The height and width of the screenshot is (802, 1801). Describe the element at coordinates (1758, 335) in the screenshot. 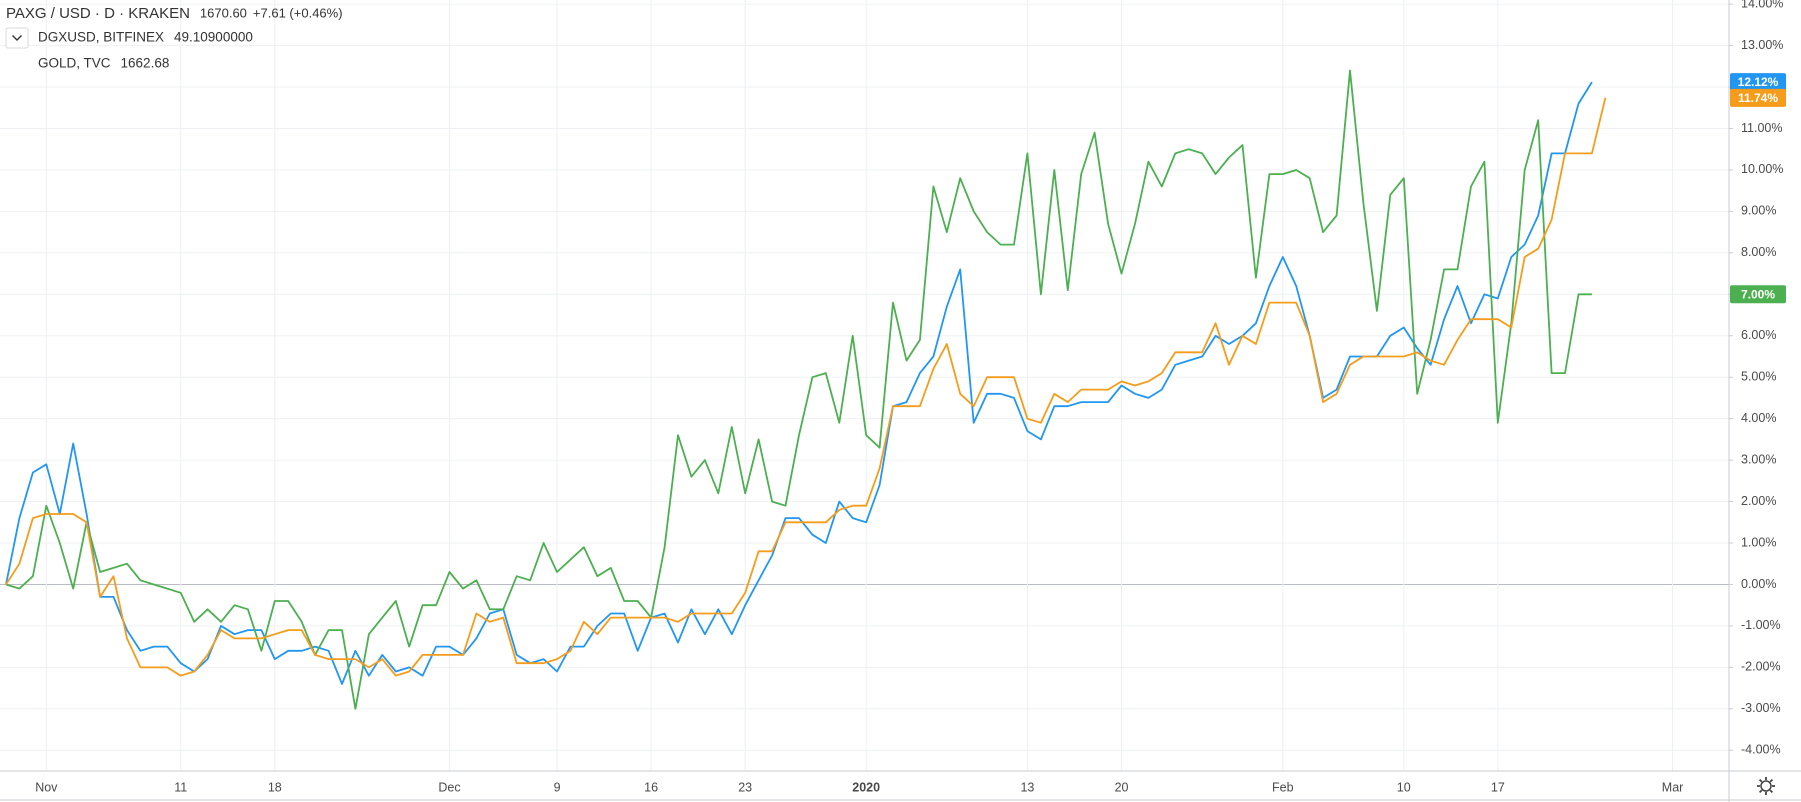

I see `y-tick-label: 6.00%` at that location.